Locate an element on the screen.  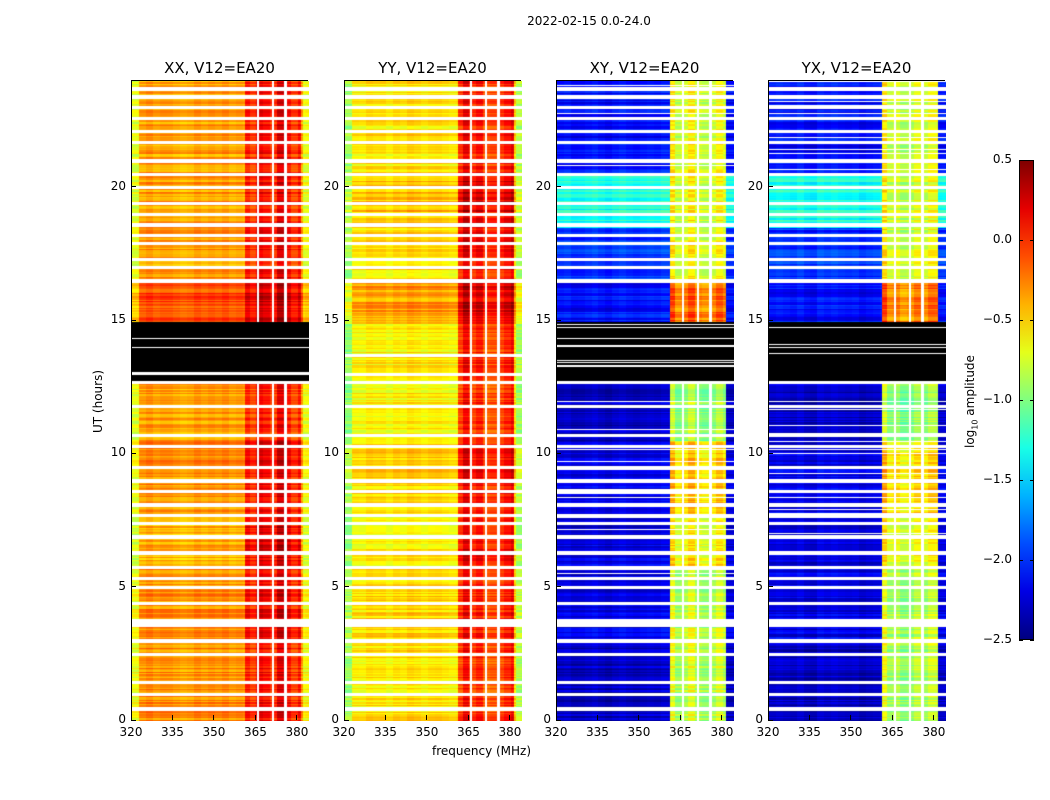
panel-title: XX, V12=EA20 is located at coordinates (219, 68).